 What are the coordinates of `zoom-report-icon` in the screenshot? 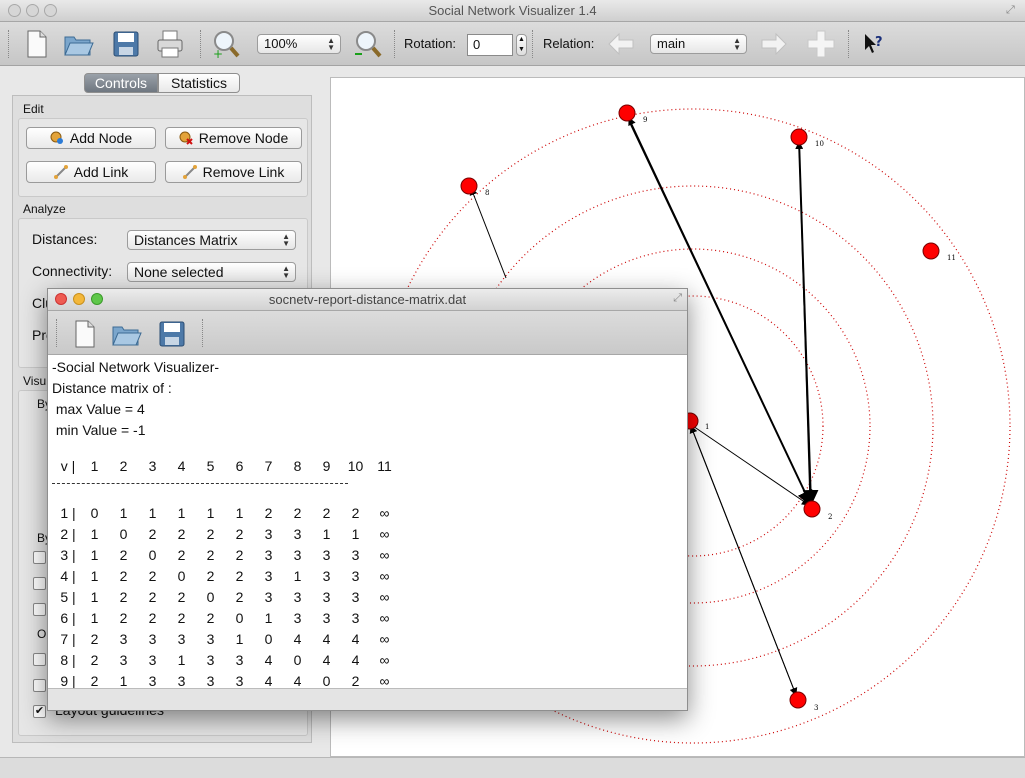 It's located at (97, 299).